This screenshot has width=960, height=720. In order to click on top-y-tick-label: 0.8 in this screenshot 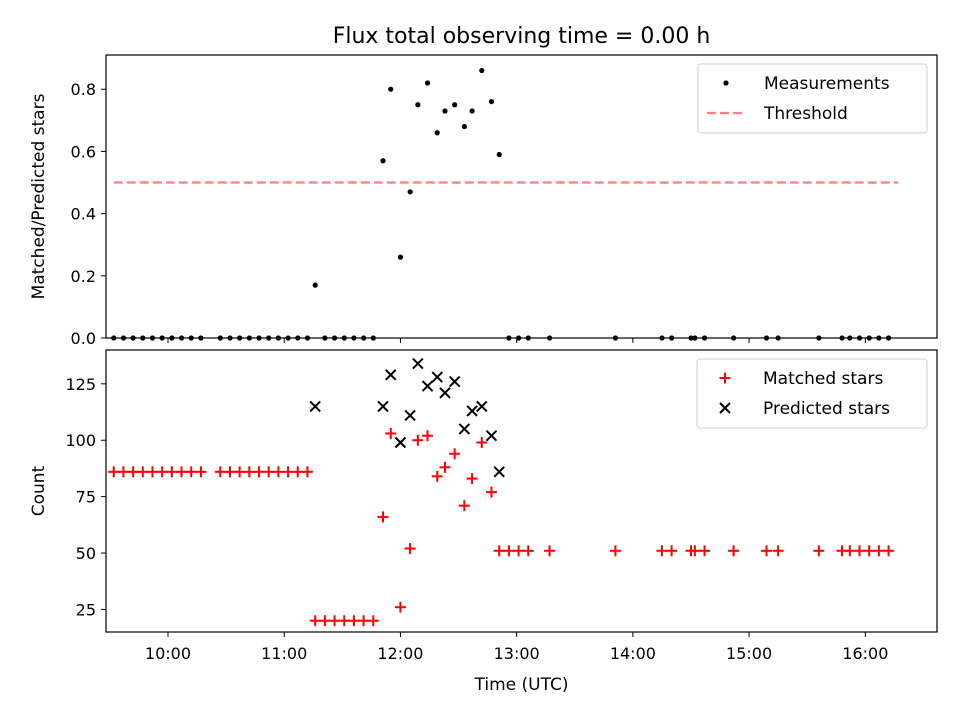, I will do `click(83, 89)`.